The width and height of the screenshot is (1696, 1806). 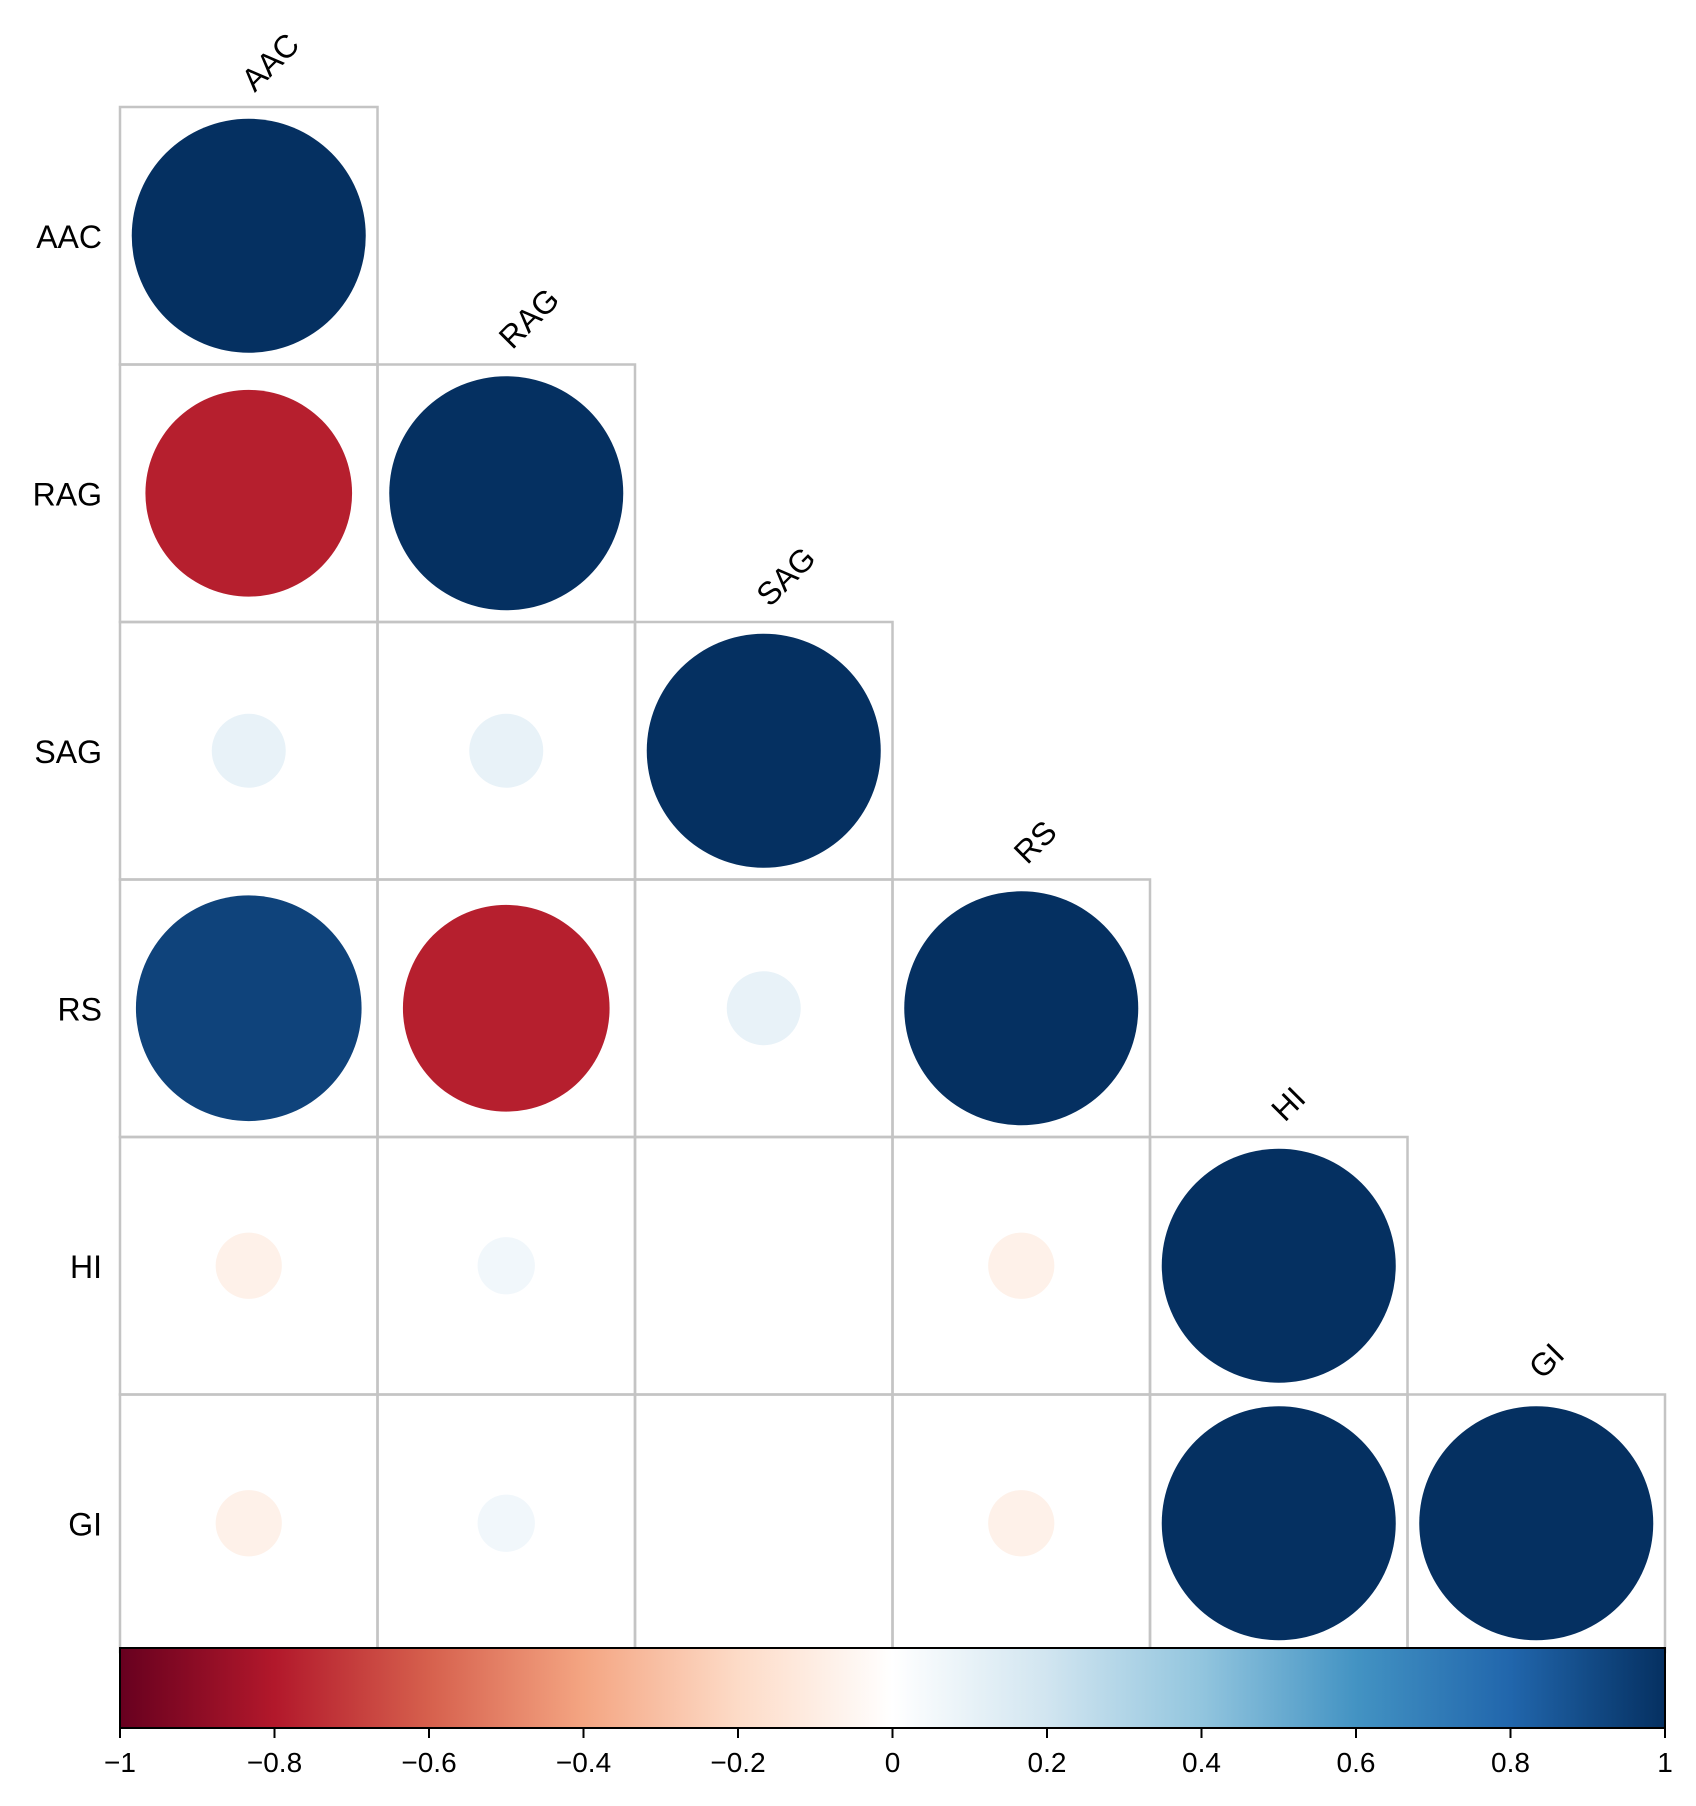 What do you see at coordinates (248, 750) in the screenshot?
I see `corr-circle-sag-aac` at bounding box center [248, 750].